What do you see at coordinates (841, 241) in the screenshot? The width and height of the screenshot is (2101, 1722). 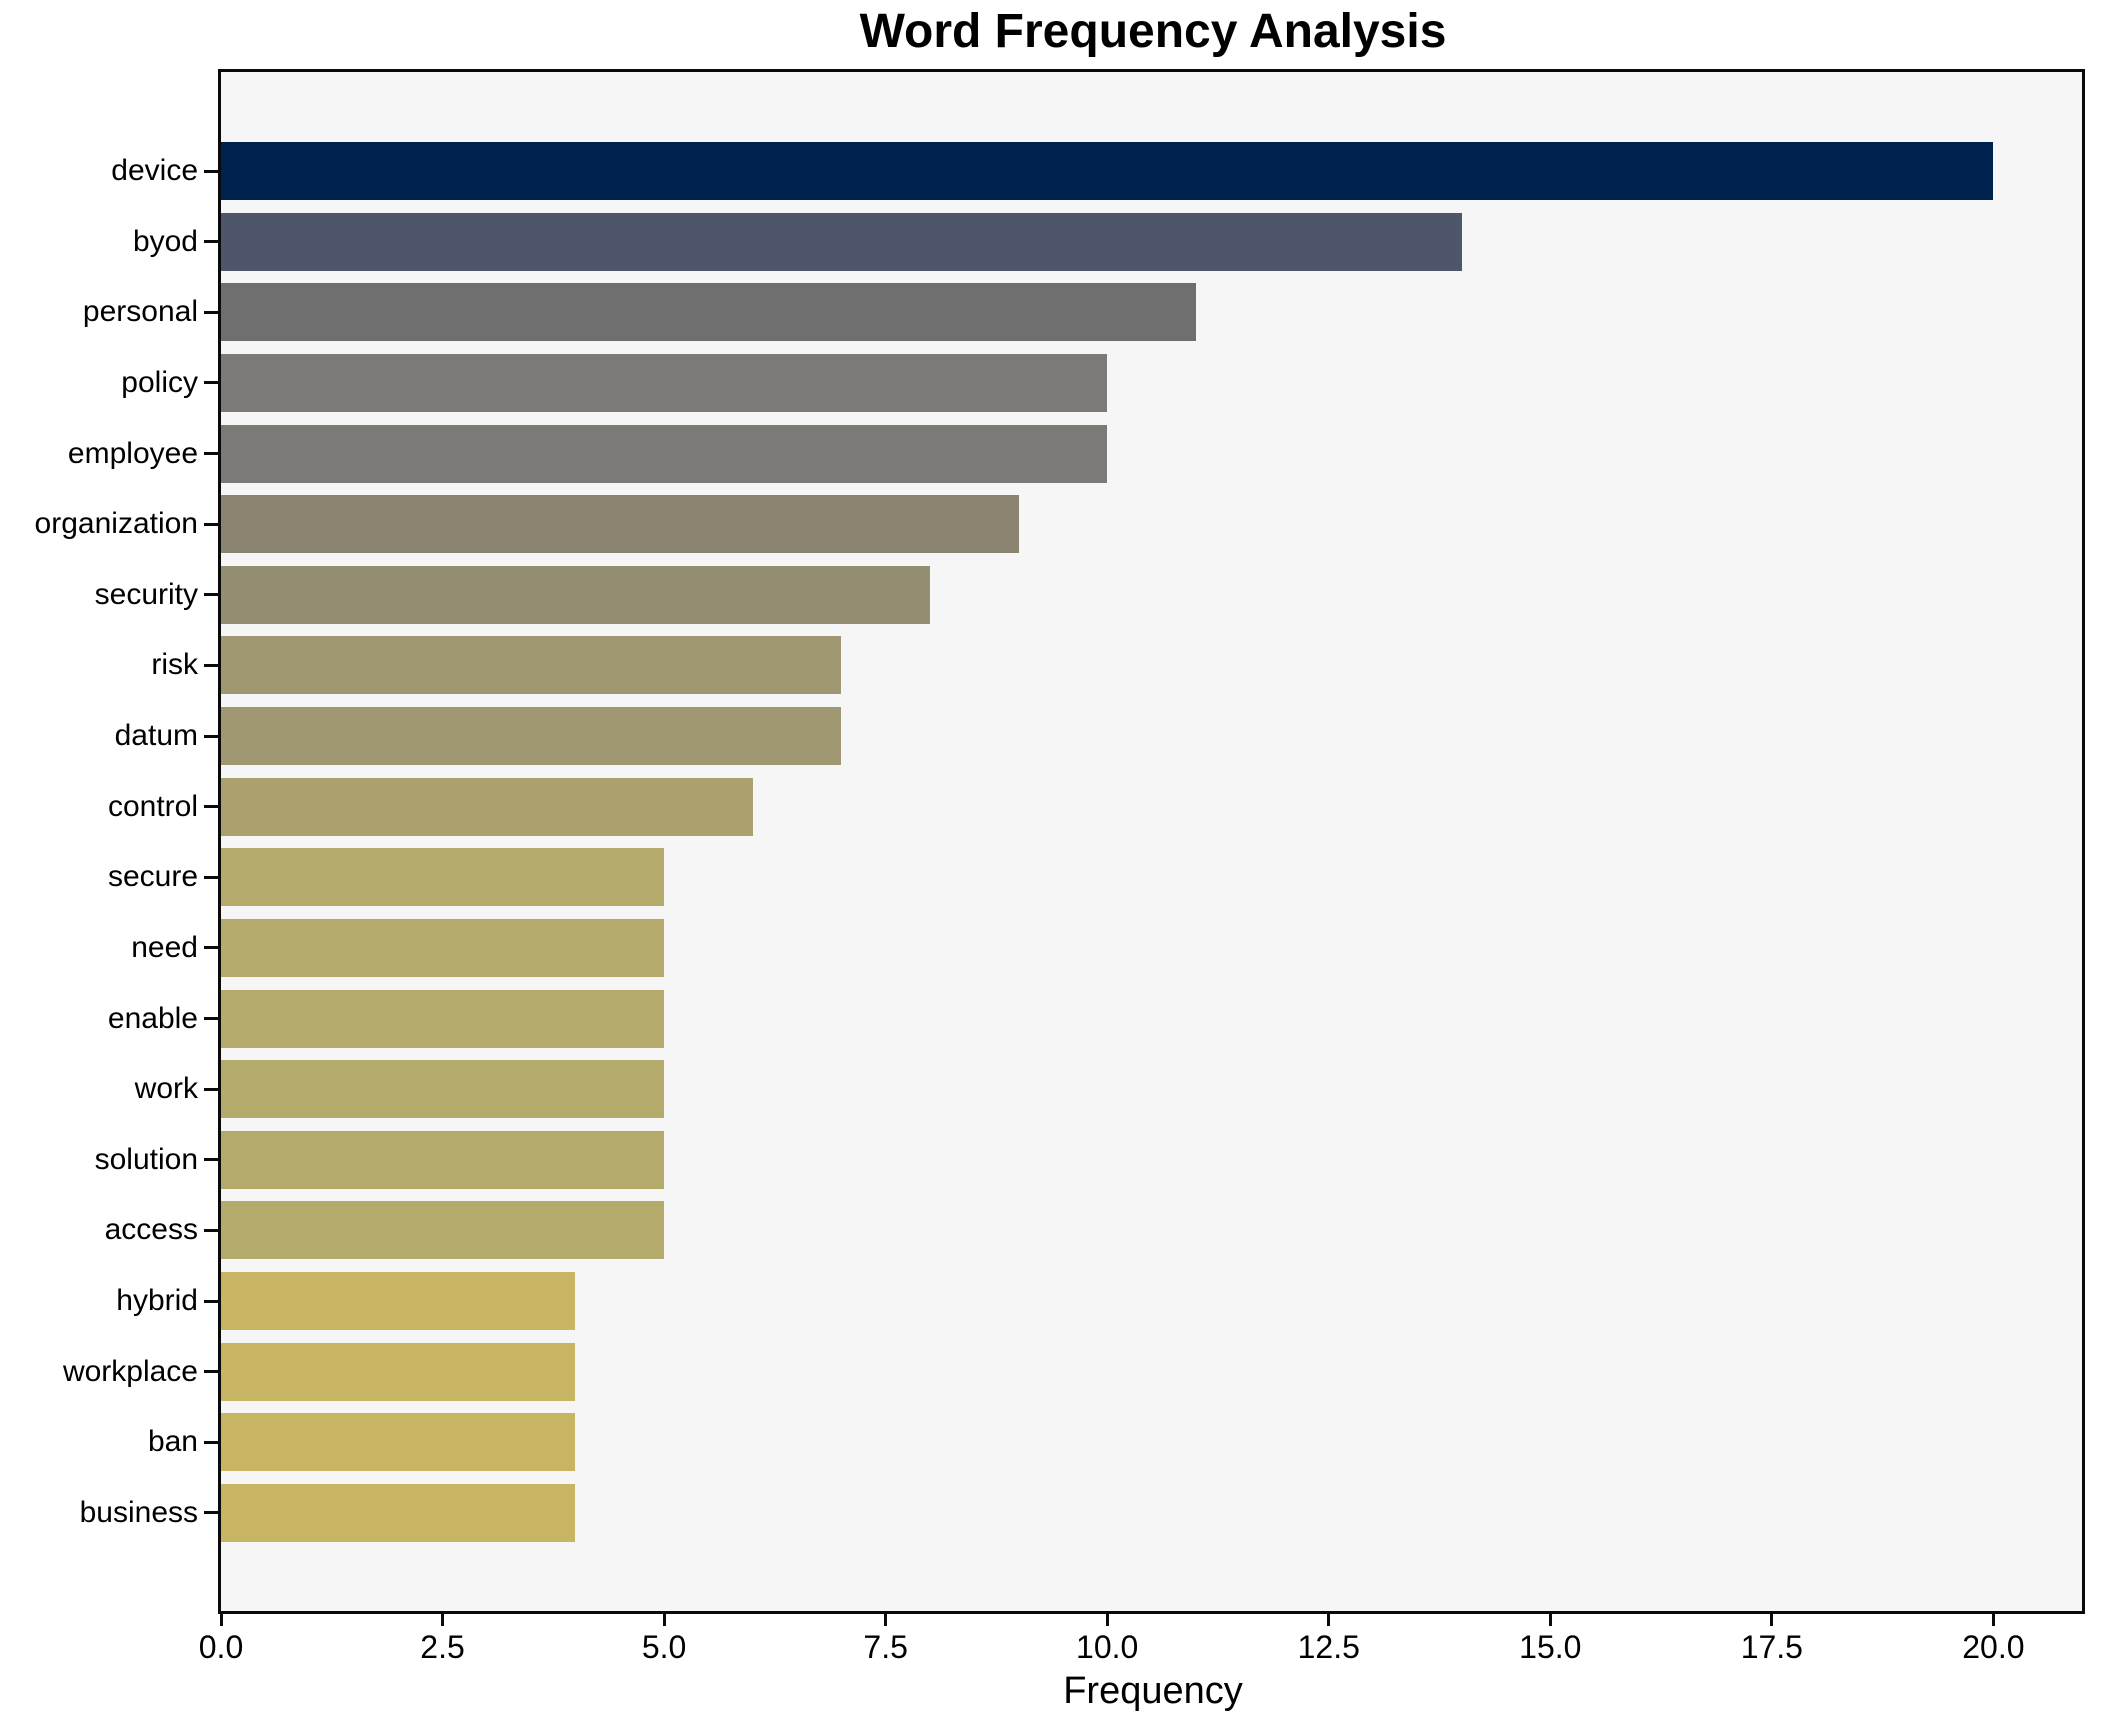 I see `bar-byod` at bounding box center [841, 241].